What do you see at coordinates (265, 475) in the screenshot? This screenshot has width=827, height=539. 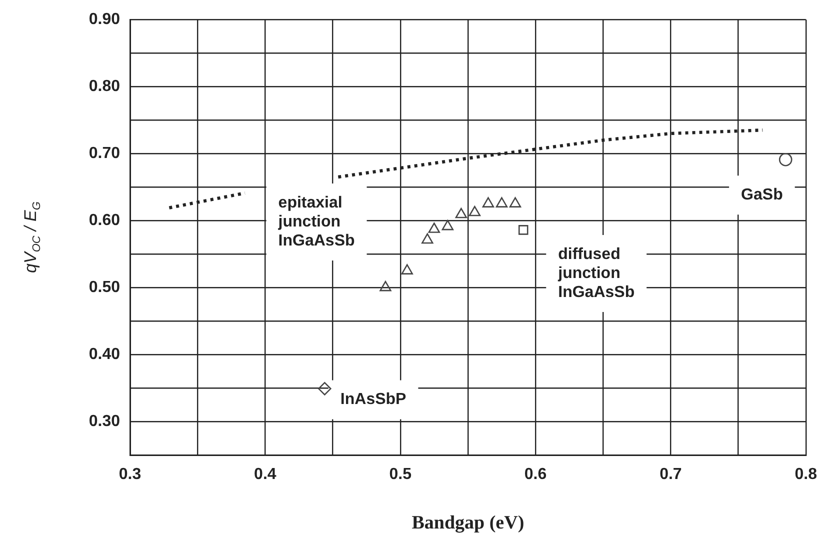 I see `x-tick-label: 0.4` at bounding box center [265, 475].